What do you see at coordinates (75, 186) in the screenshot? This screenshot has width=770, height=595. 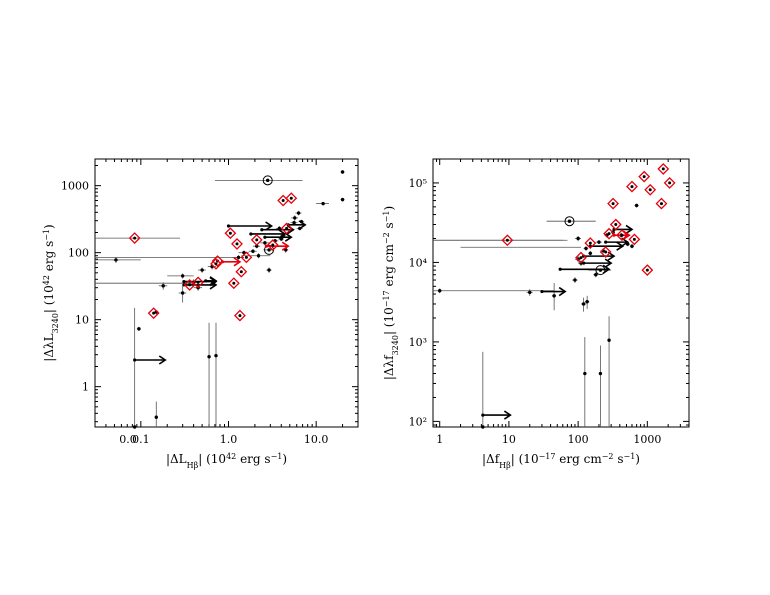 I see `y-tick-label: 1000` at bounding box center [75, 186].